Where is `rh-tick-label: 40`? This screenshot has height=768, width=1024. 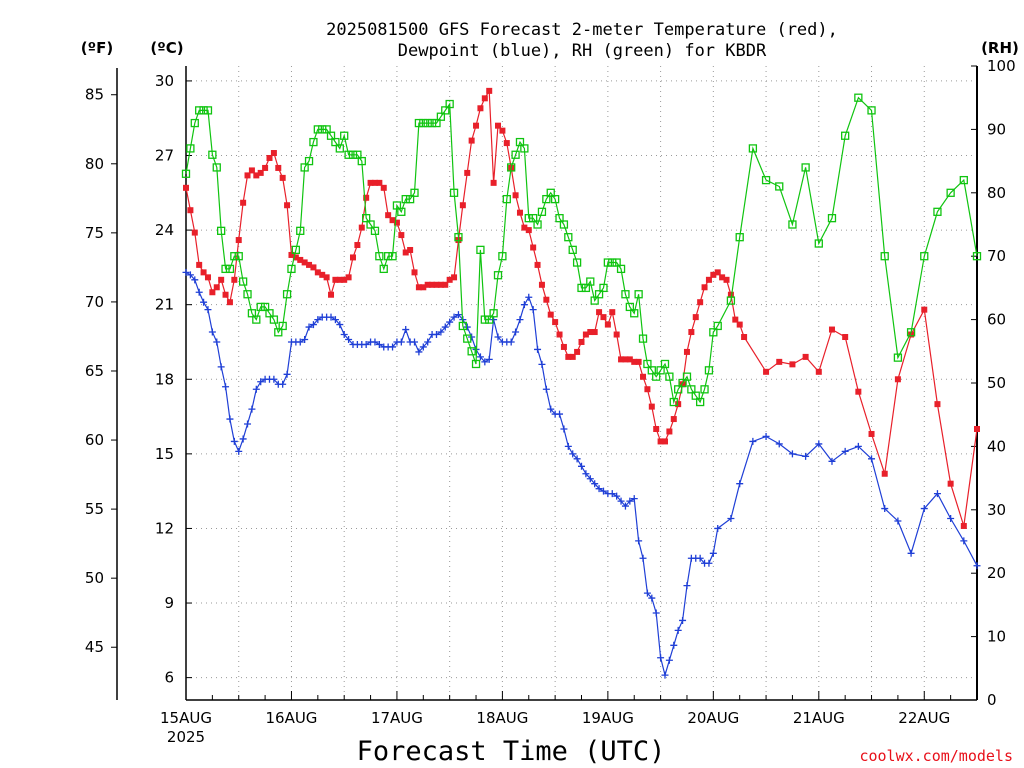
rh-tick-label: 40 is located at coordinates (996, 446).